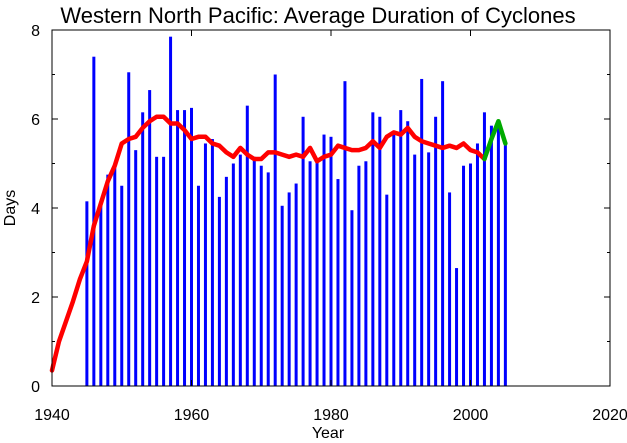  What do you see at coordinates (331, 415) in the screenshot?
I see `x-tick-label-1980: 1980` at bounding box center [331, 415].